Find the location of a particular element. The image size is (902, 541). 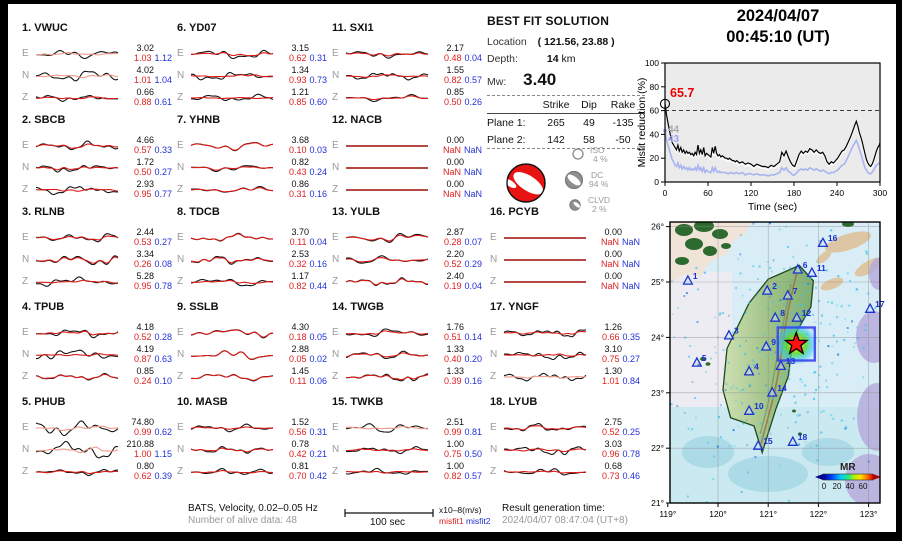

event-datetime: 2024/04/07 00:45:10 (UT) is located at coordinates (776, 27).